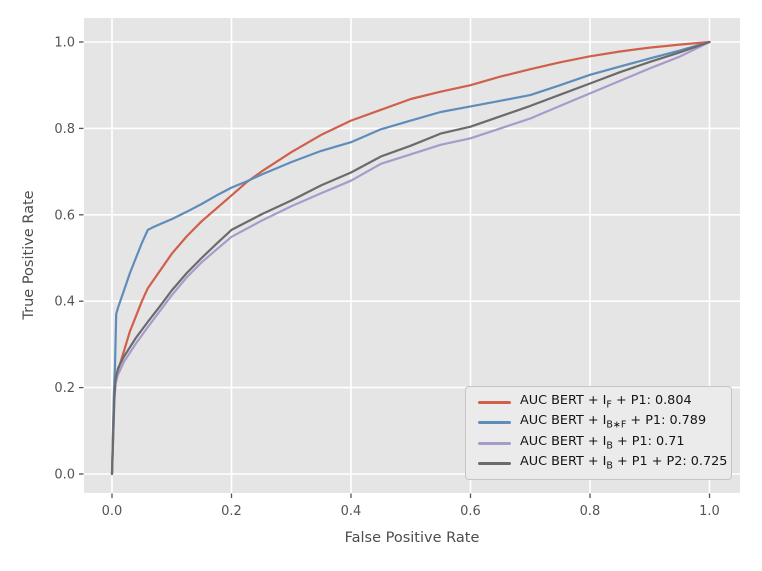 The image size is (762, 571). I want to click on legend-label: AUC BERT + IF + P1: 0.804, so click(606, 402).